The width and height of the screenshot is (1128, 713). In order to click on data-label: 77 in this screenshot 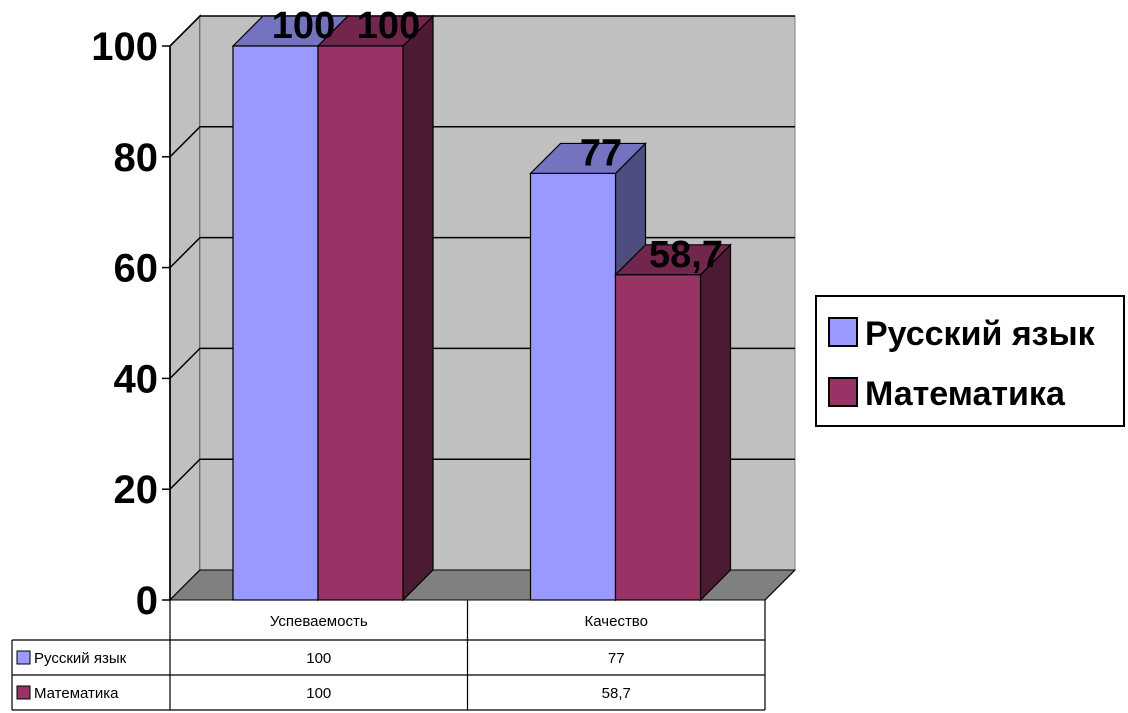, I will do `click(601, 153)`.